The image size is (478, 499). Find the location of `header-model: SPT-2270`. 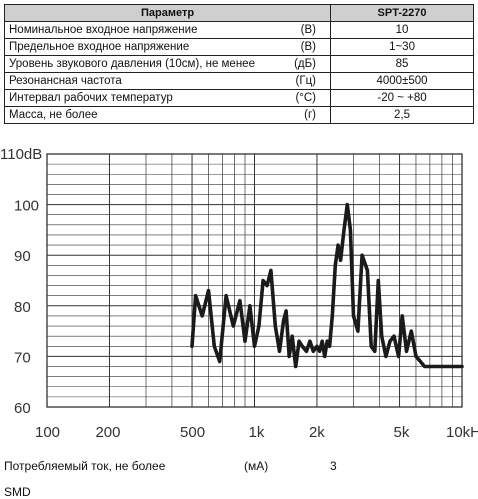

header-model: SPT-2270 is located at coordinates (402, 13).